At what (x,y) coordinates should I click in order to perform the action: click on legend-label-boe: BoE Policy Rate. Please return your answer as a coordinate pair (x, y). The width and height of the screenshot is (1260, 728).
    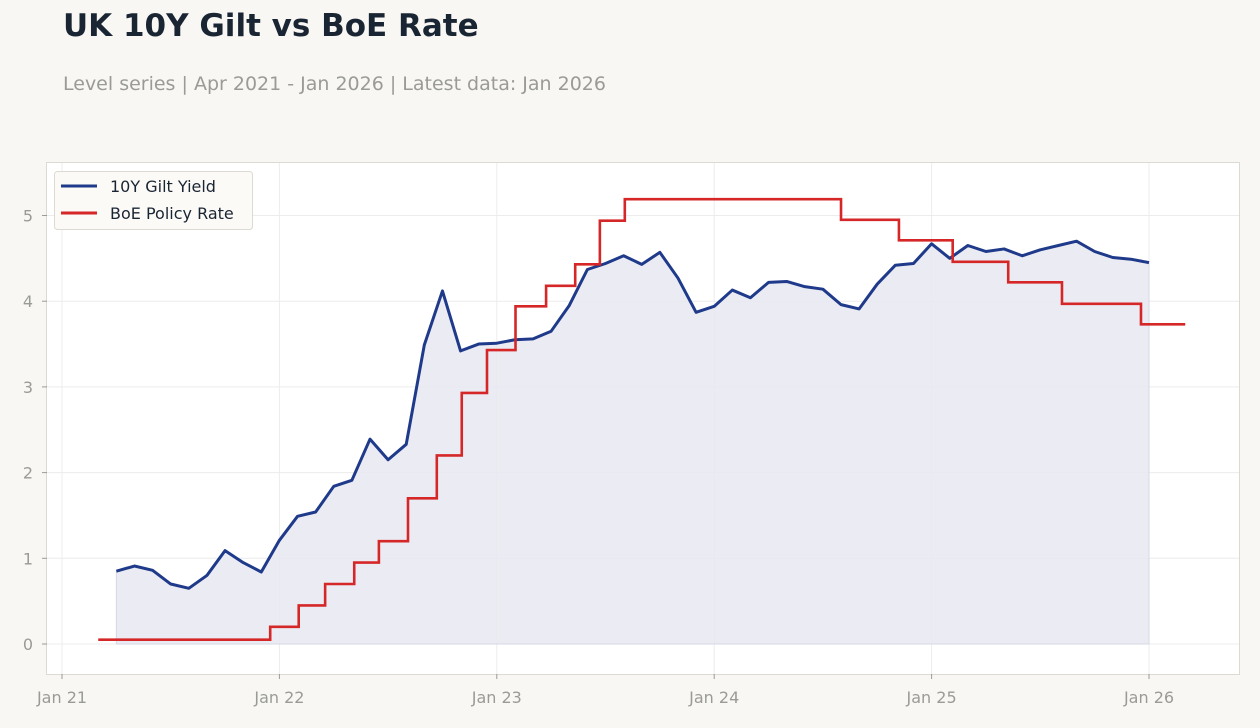
    Looking at the image, I should click on (172, 213).